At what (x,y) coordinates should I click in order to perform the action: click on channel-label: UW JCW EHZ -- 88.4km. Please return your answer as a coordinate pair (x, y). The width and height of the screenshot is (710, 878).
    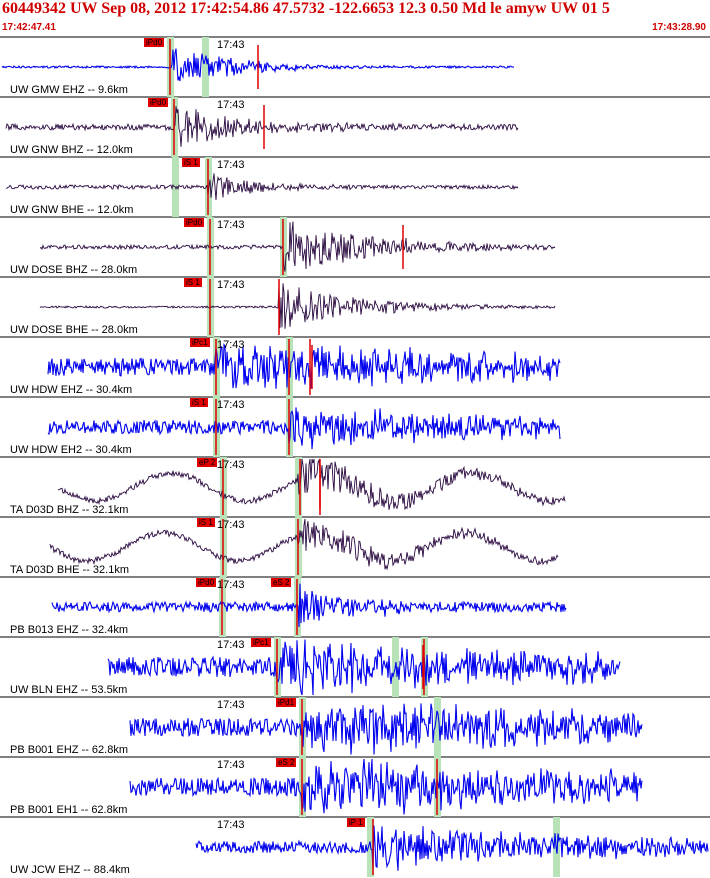
    Looking at the image, I should click on (70, 870).